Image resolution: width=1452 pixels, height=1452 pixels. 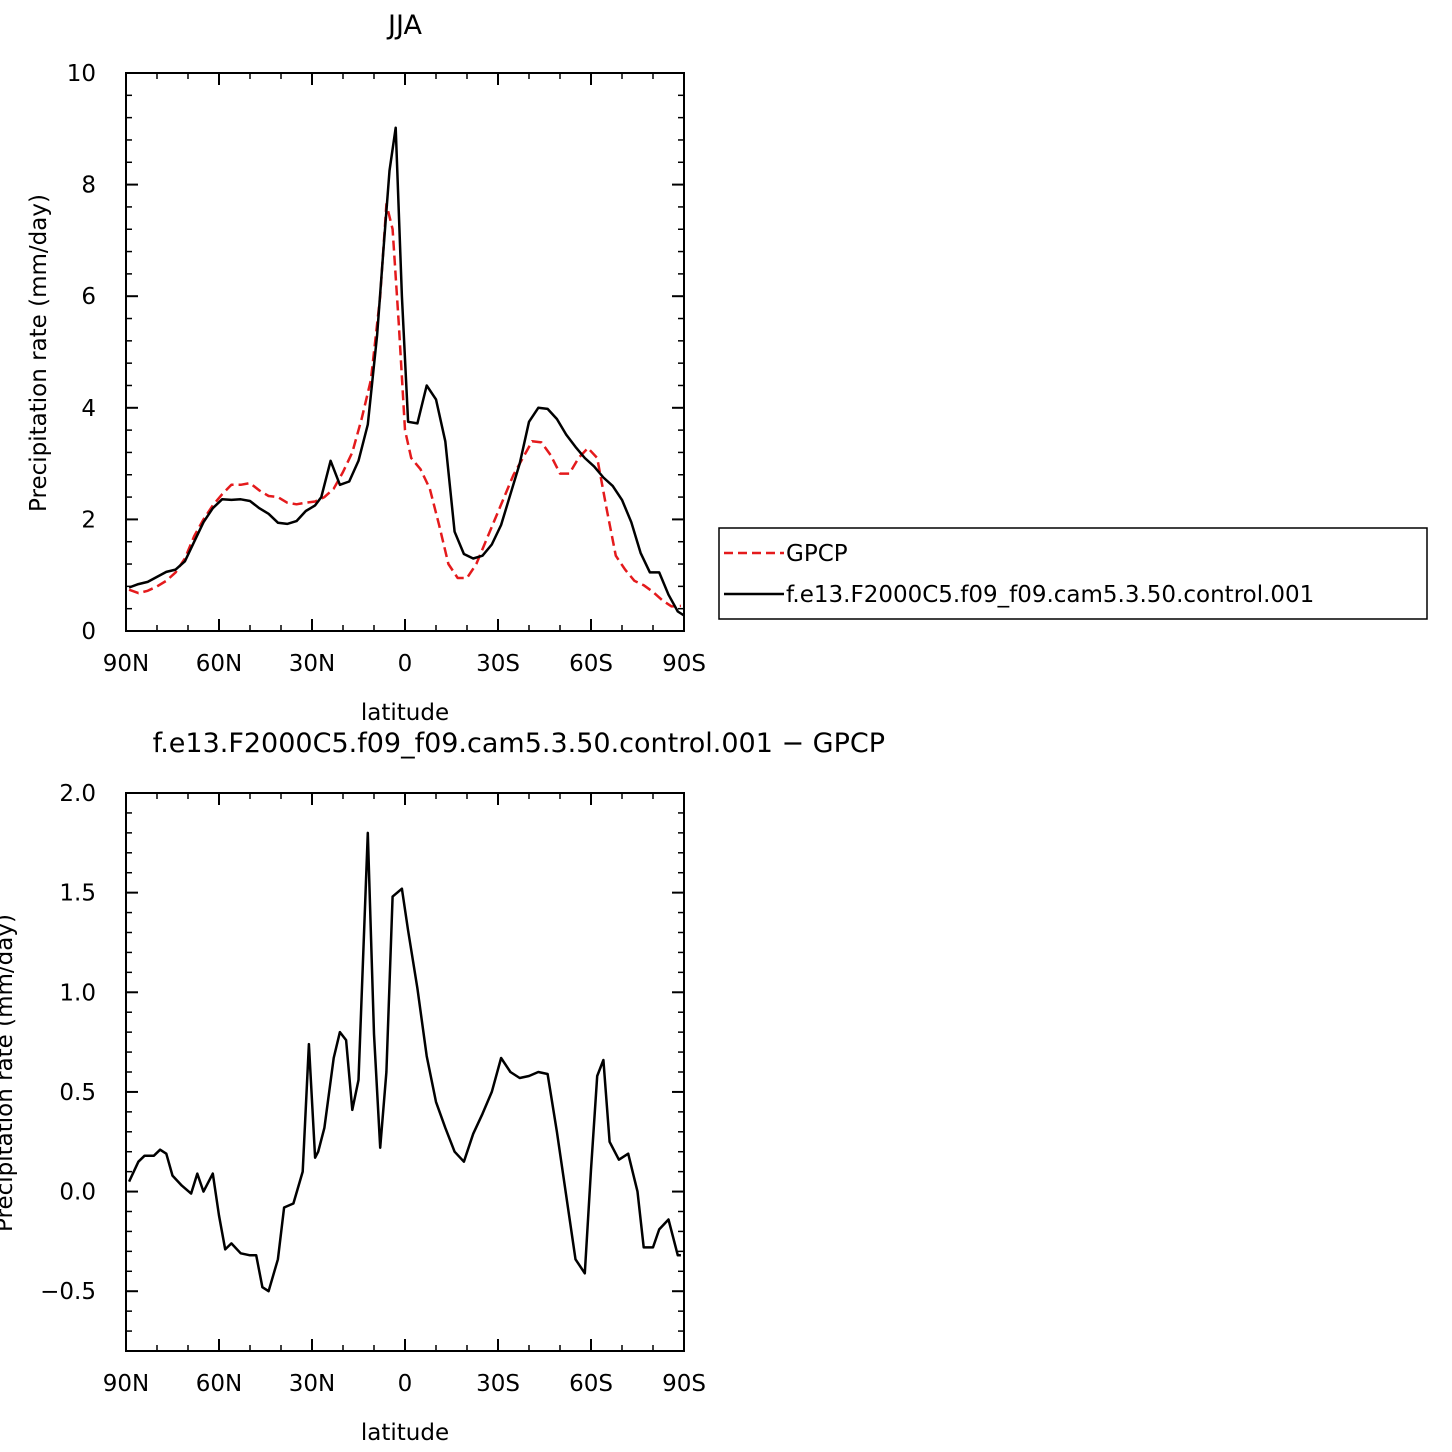 I want to click on bottom-x-tick-label: 30N, so click(x=312, y=1384).